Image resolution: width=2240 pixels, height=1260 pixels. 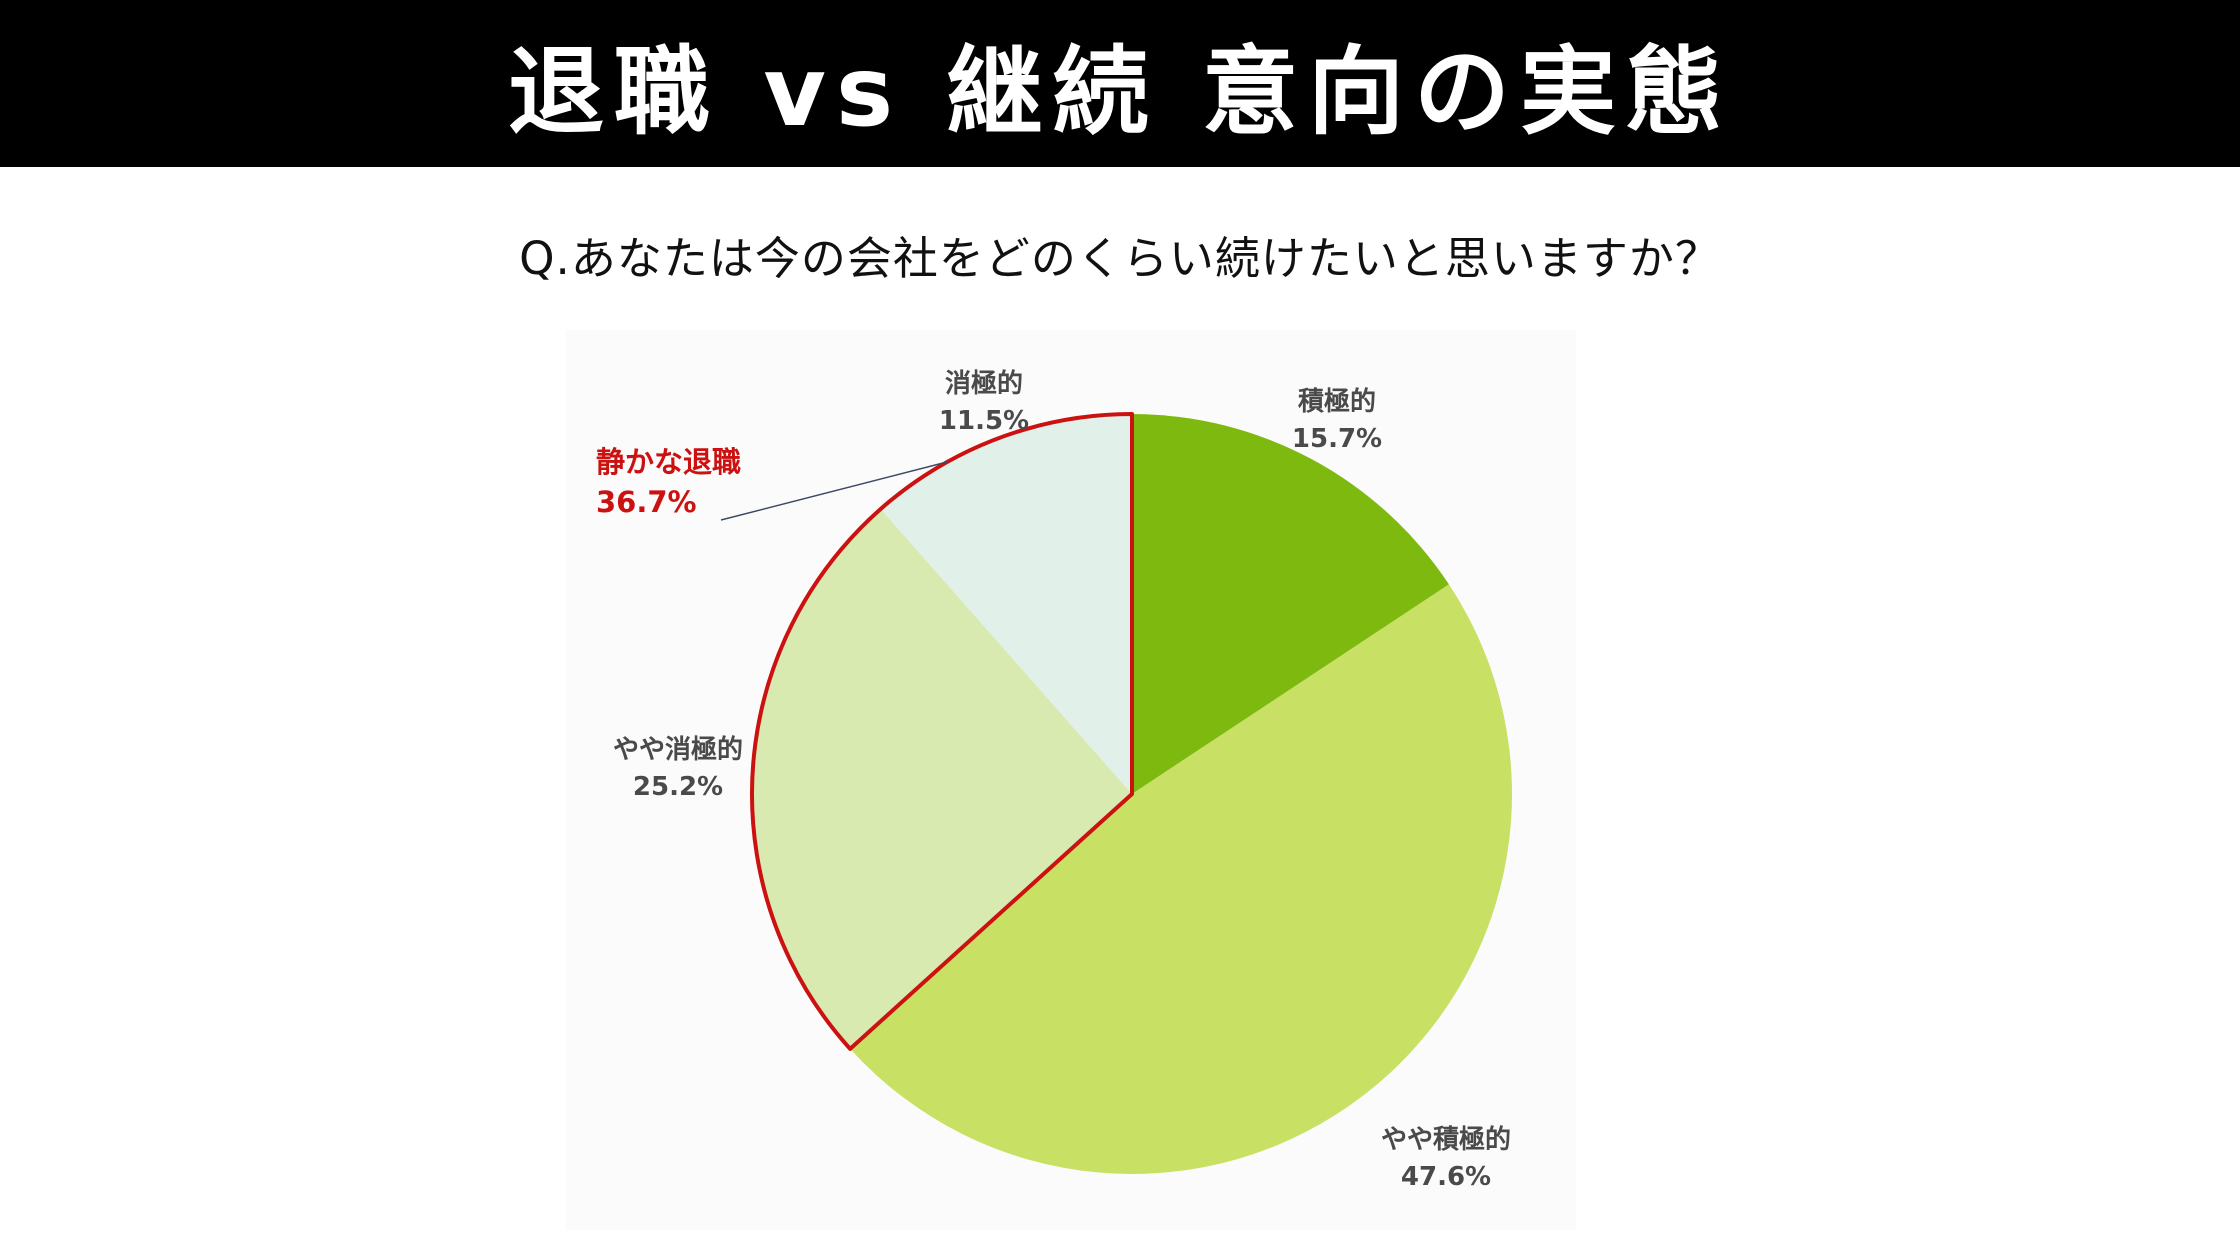 What do you see at coordinates (668, 462) in the screenshot?
I see `annotation-label: 静かな退職` at bounding box center [668, 462].